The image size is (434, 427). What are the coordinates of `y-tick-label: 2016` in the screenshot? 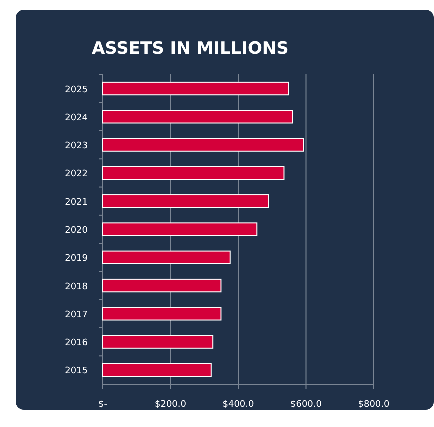 It's located at (76, 343).